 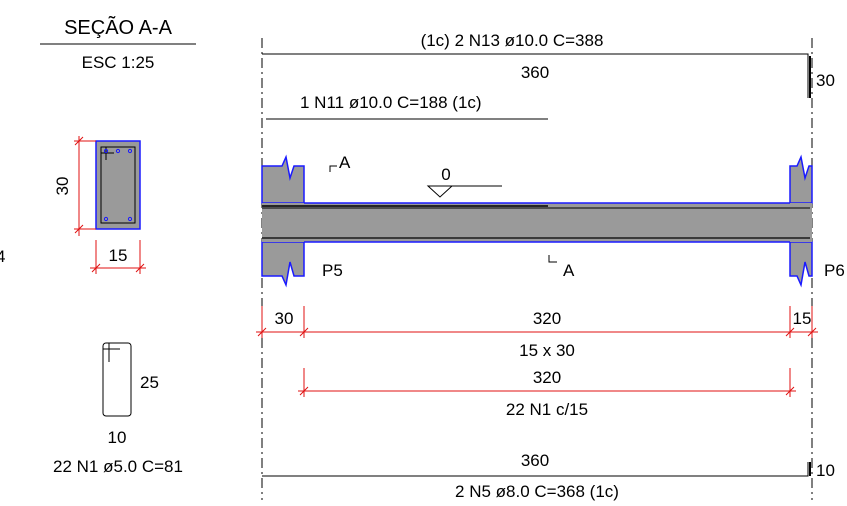 What do you see at coordinates (2, 256) in the screenshot?
I see `edge-label: 4` at bounding box center [2, 256].